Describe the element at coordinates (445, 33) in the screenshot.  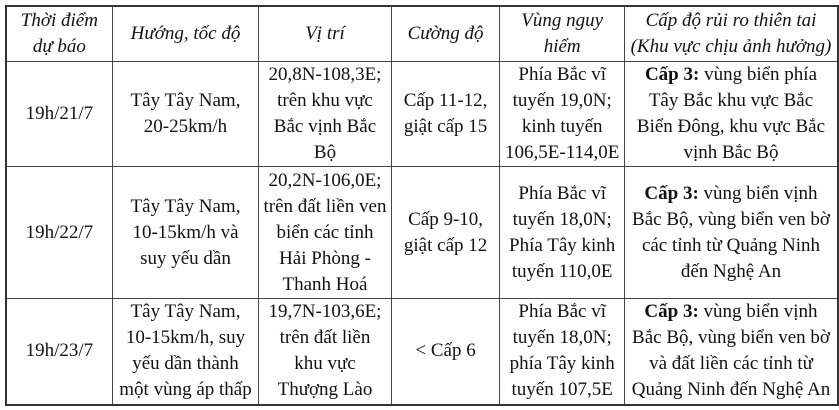
I see `header-intensity: Cường độ` at that location.